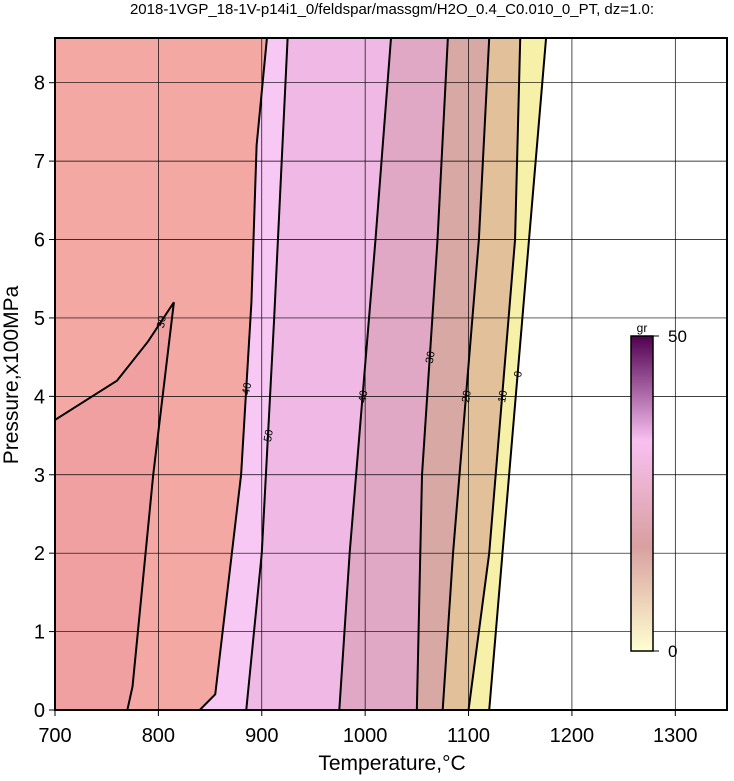  I want to click on x-tick-label: 1300, so click(675, 736).